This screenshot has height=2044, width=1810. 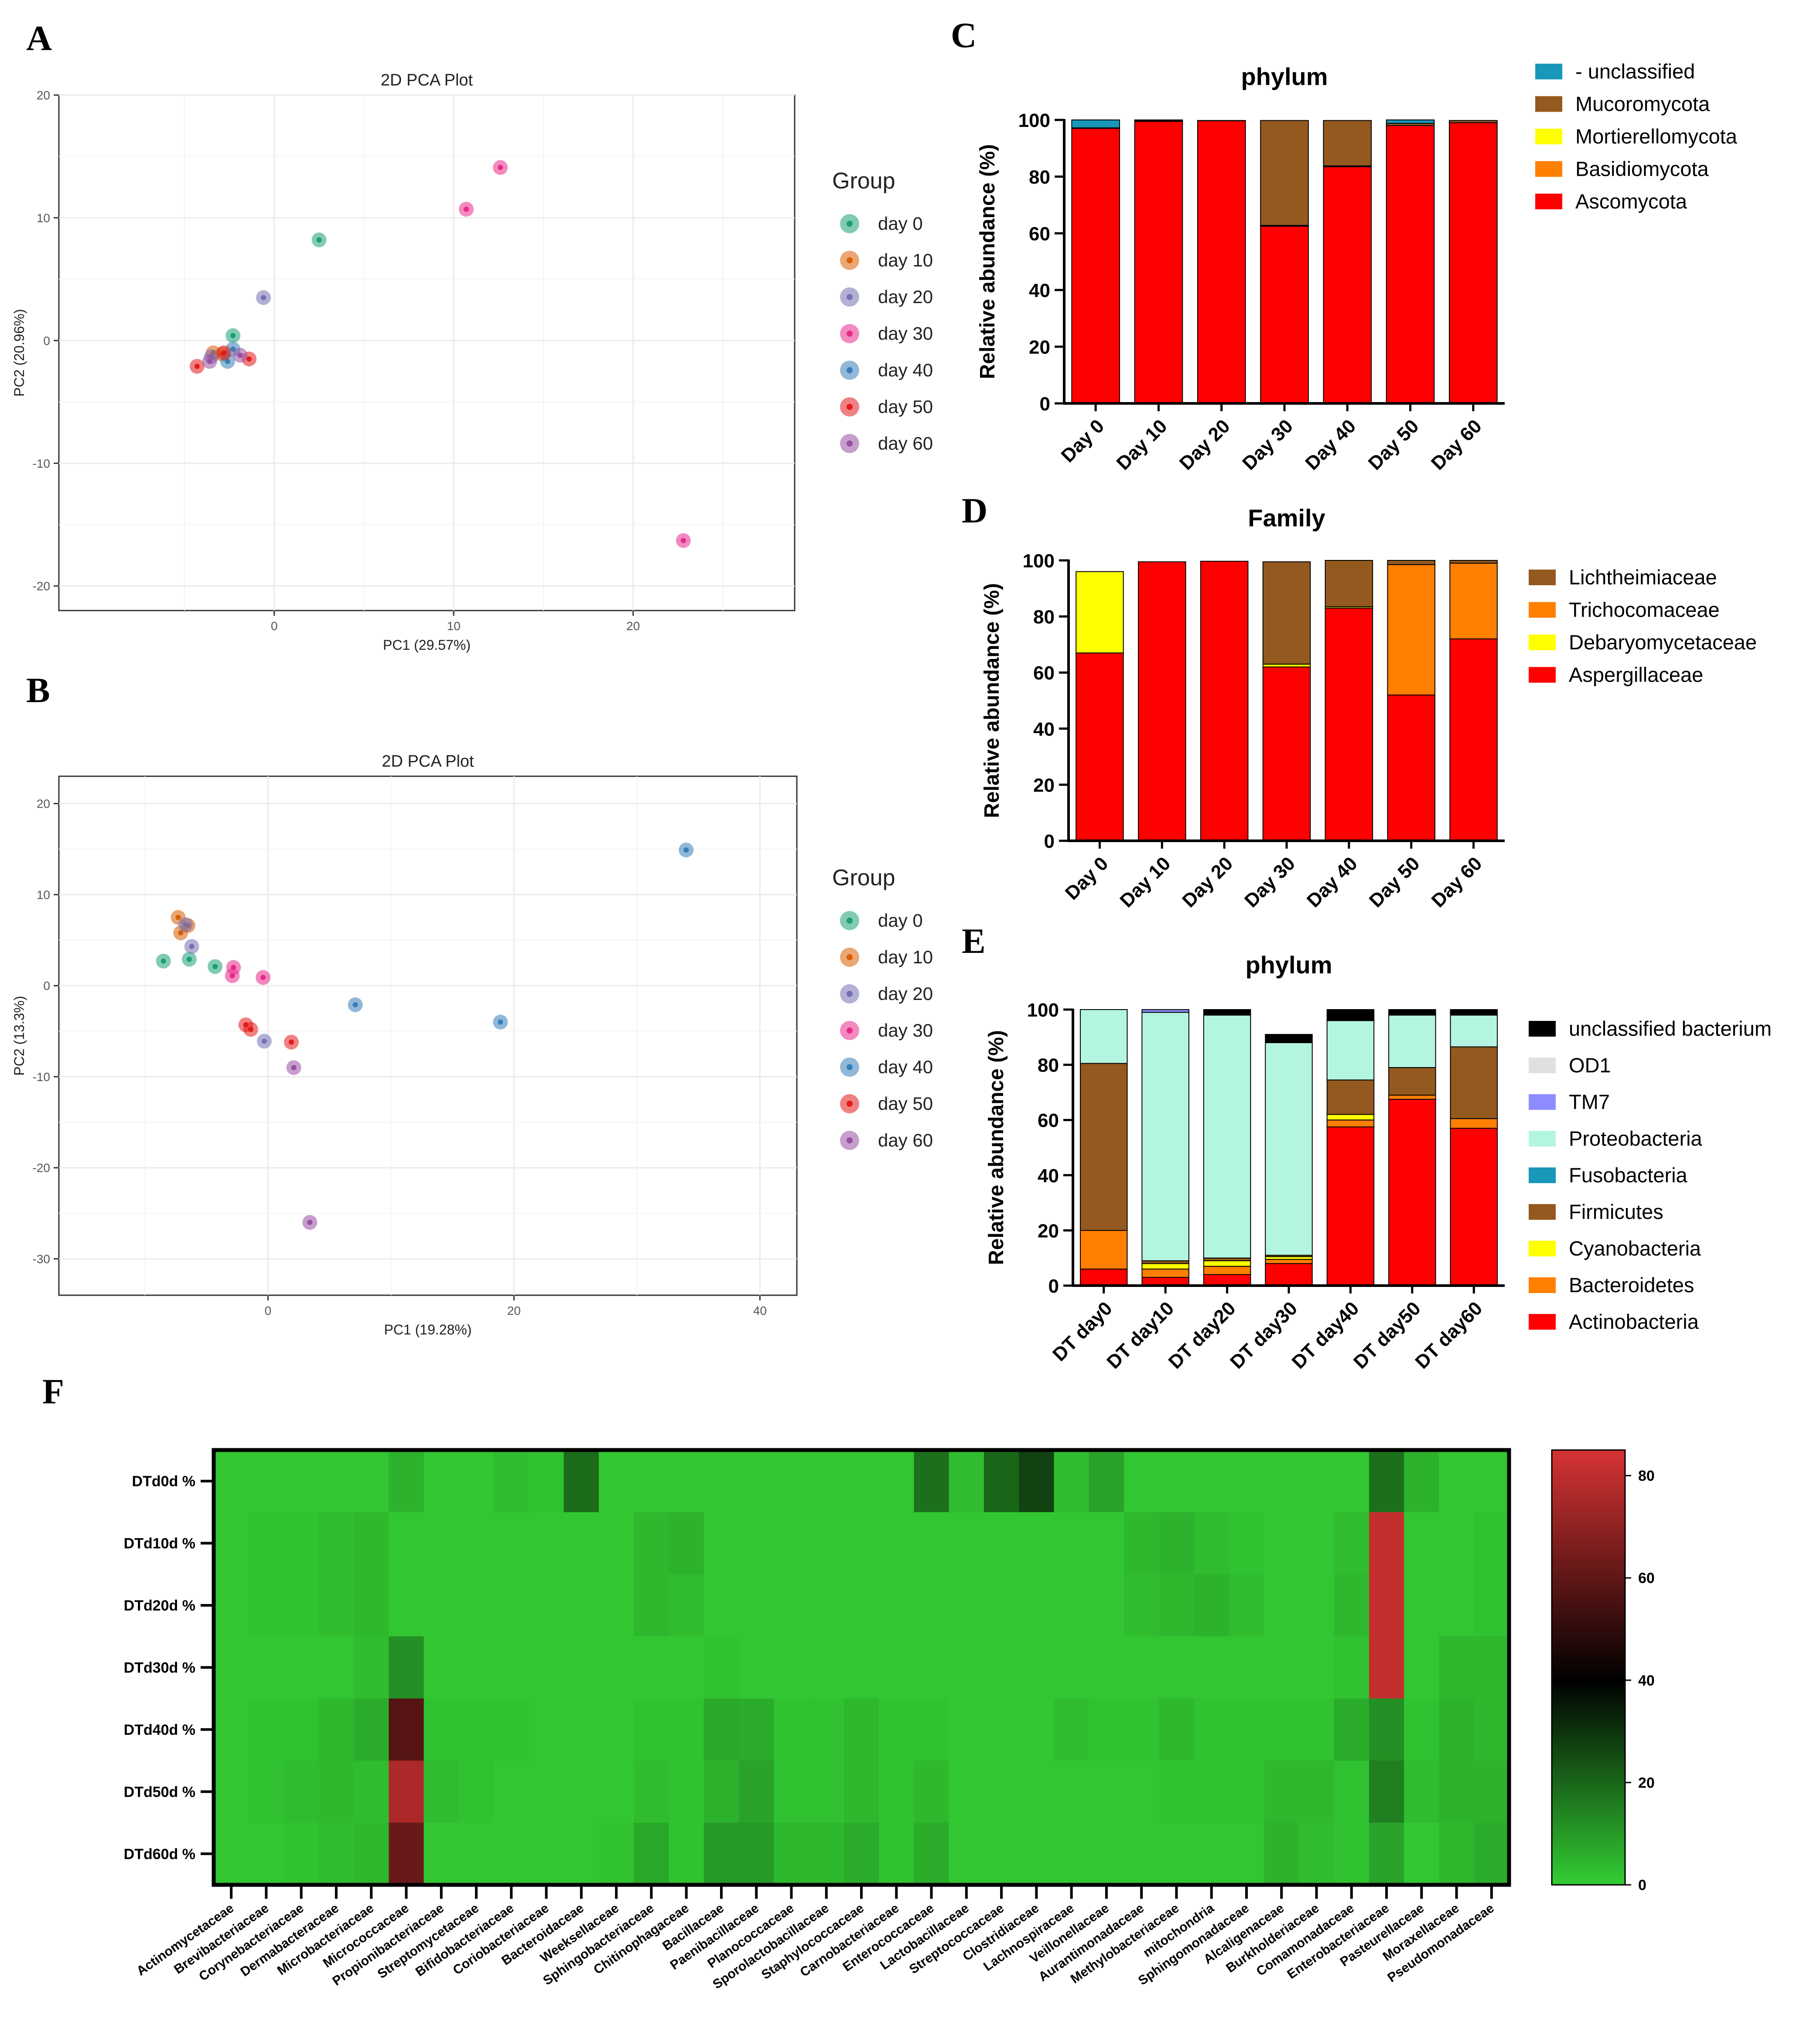 What do you see at coordinates (1647, 1681) in the screenshot?
I see `colorbar-tick-label: 40` at bounding box center [1647, 1681].